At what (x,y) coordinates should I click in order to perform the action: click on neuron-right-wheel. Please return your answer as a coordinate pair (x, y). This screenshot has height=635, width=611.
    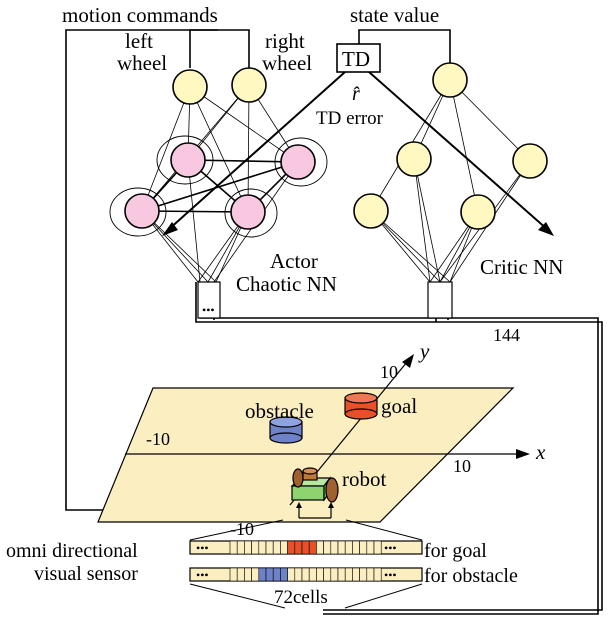
    Looking at the image, I should click on (249, 85).